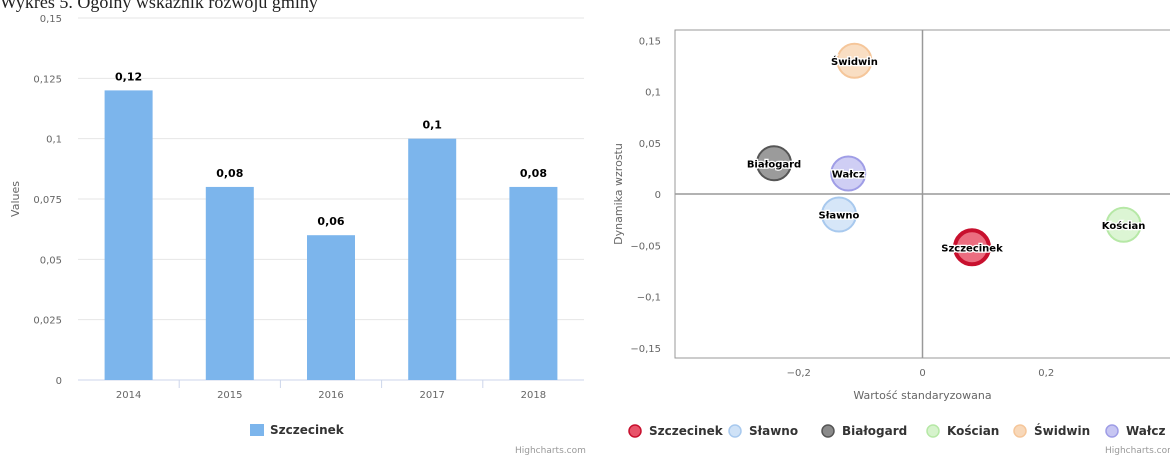 The image size is (1170, 457). I want to click on bubble-point-label: Świdwin, so click(854, 61).